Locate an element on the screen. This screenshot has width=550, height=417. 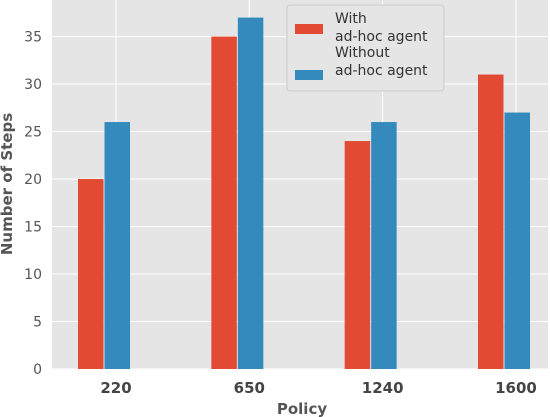
y-tick-label: 0 is located at coordinates (37, 370).